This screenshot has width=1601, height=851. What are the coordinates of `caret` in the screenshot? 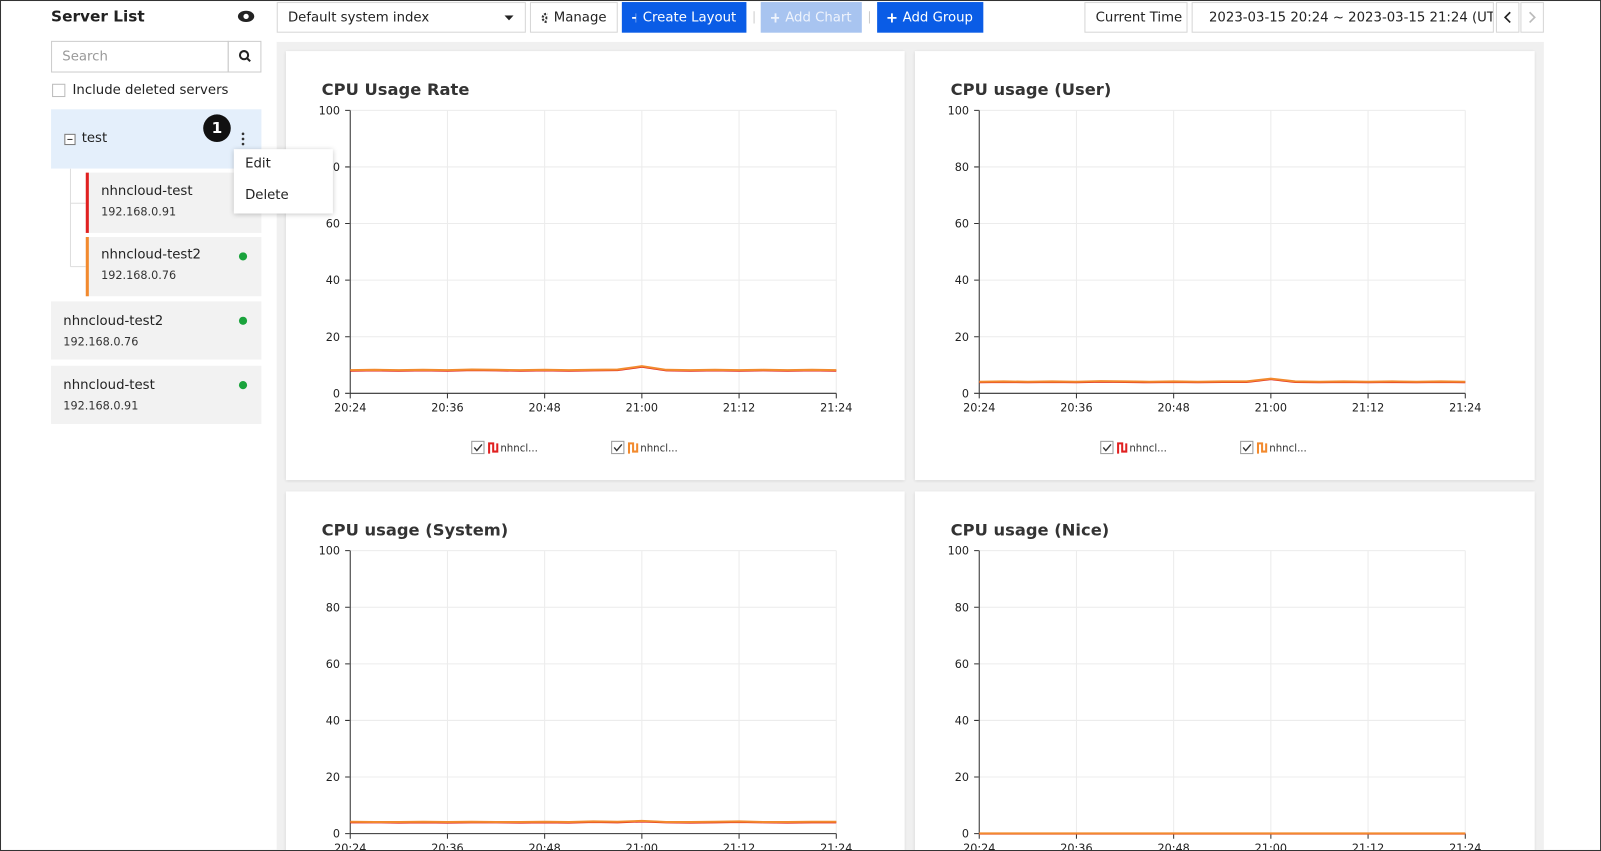 It's located at (509, 18).